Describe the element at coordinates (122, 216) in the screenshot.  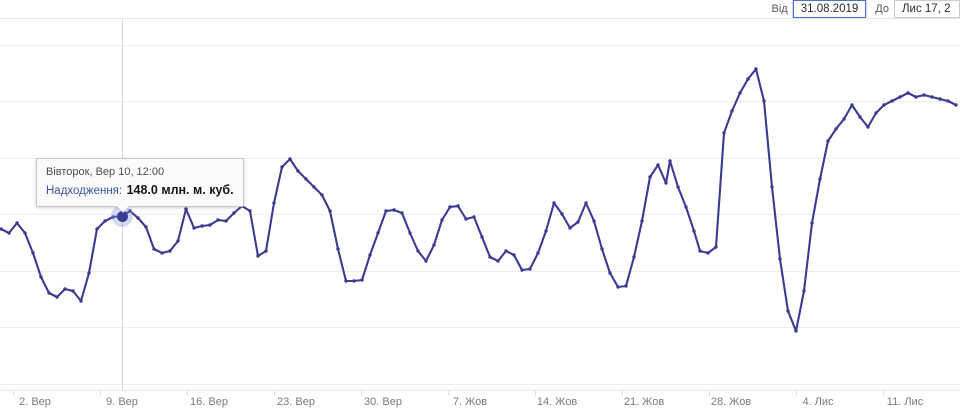
I see `highlighted-data-point` at that location.